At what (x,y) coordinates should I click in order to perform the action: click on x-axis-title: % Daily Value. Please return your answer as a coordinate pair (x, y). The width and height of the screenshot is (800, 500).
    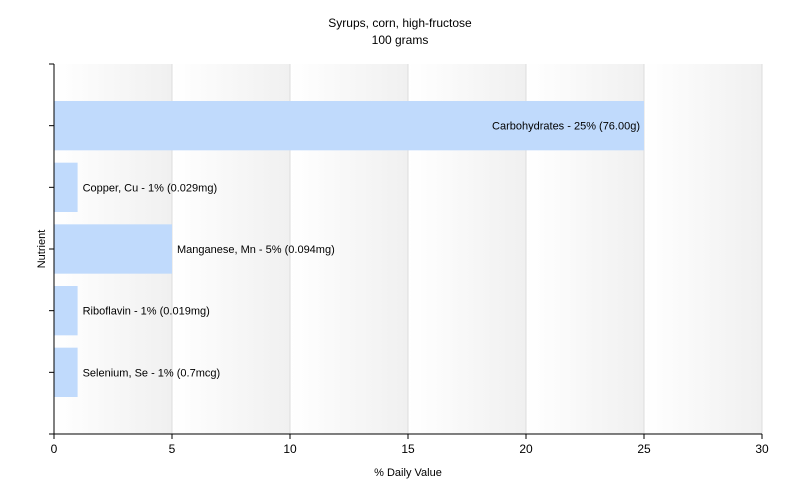
    Looking at the image, I should click on (408, 473).